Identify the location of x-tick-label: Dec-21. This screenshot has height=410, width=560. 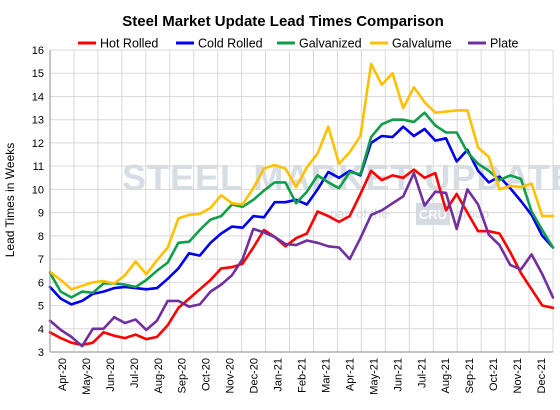
(542, 375).